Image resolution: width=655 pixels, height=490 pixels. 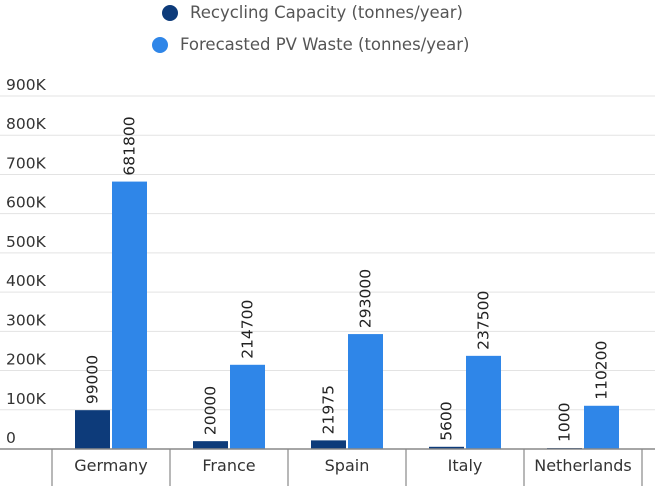 What do you see at coordinates (465, 465) in the screenshot?
I see `x-tick-label-italy: Italy` at bounding box center [465, 465].